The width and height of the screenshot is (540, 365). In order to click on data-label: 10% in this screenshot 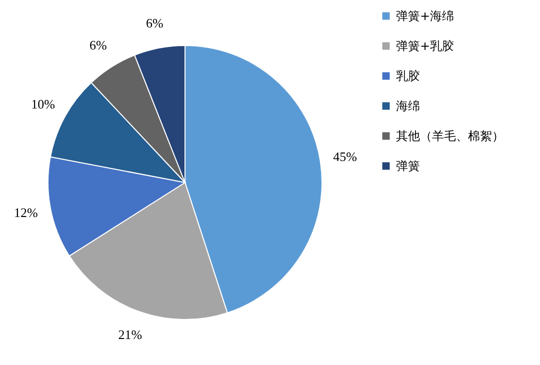, I will do `click(43, 104)`.